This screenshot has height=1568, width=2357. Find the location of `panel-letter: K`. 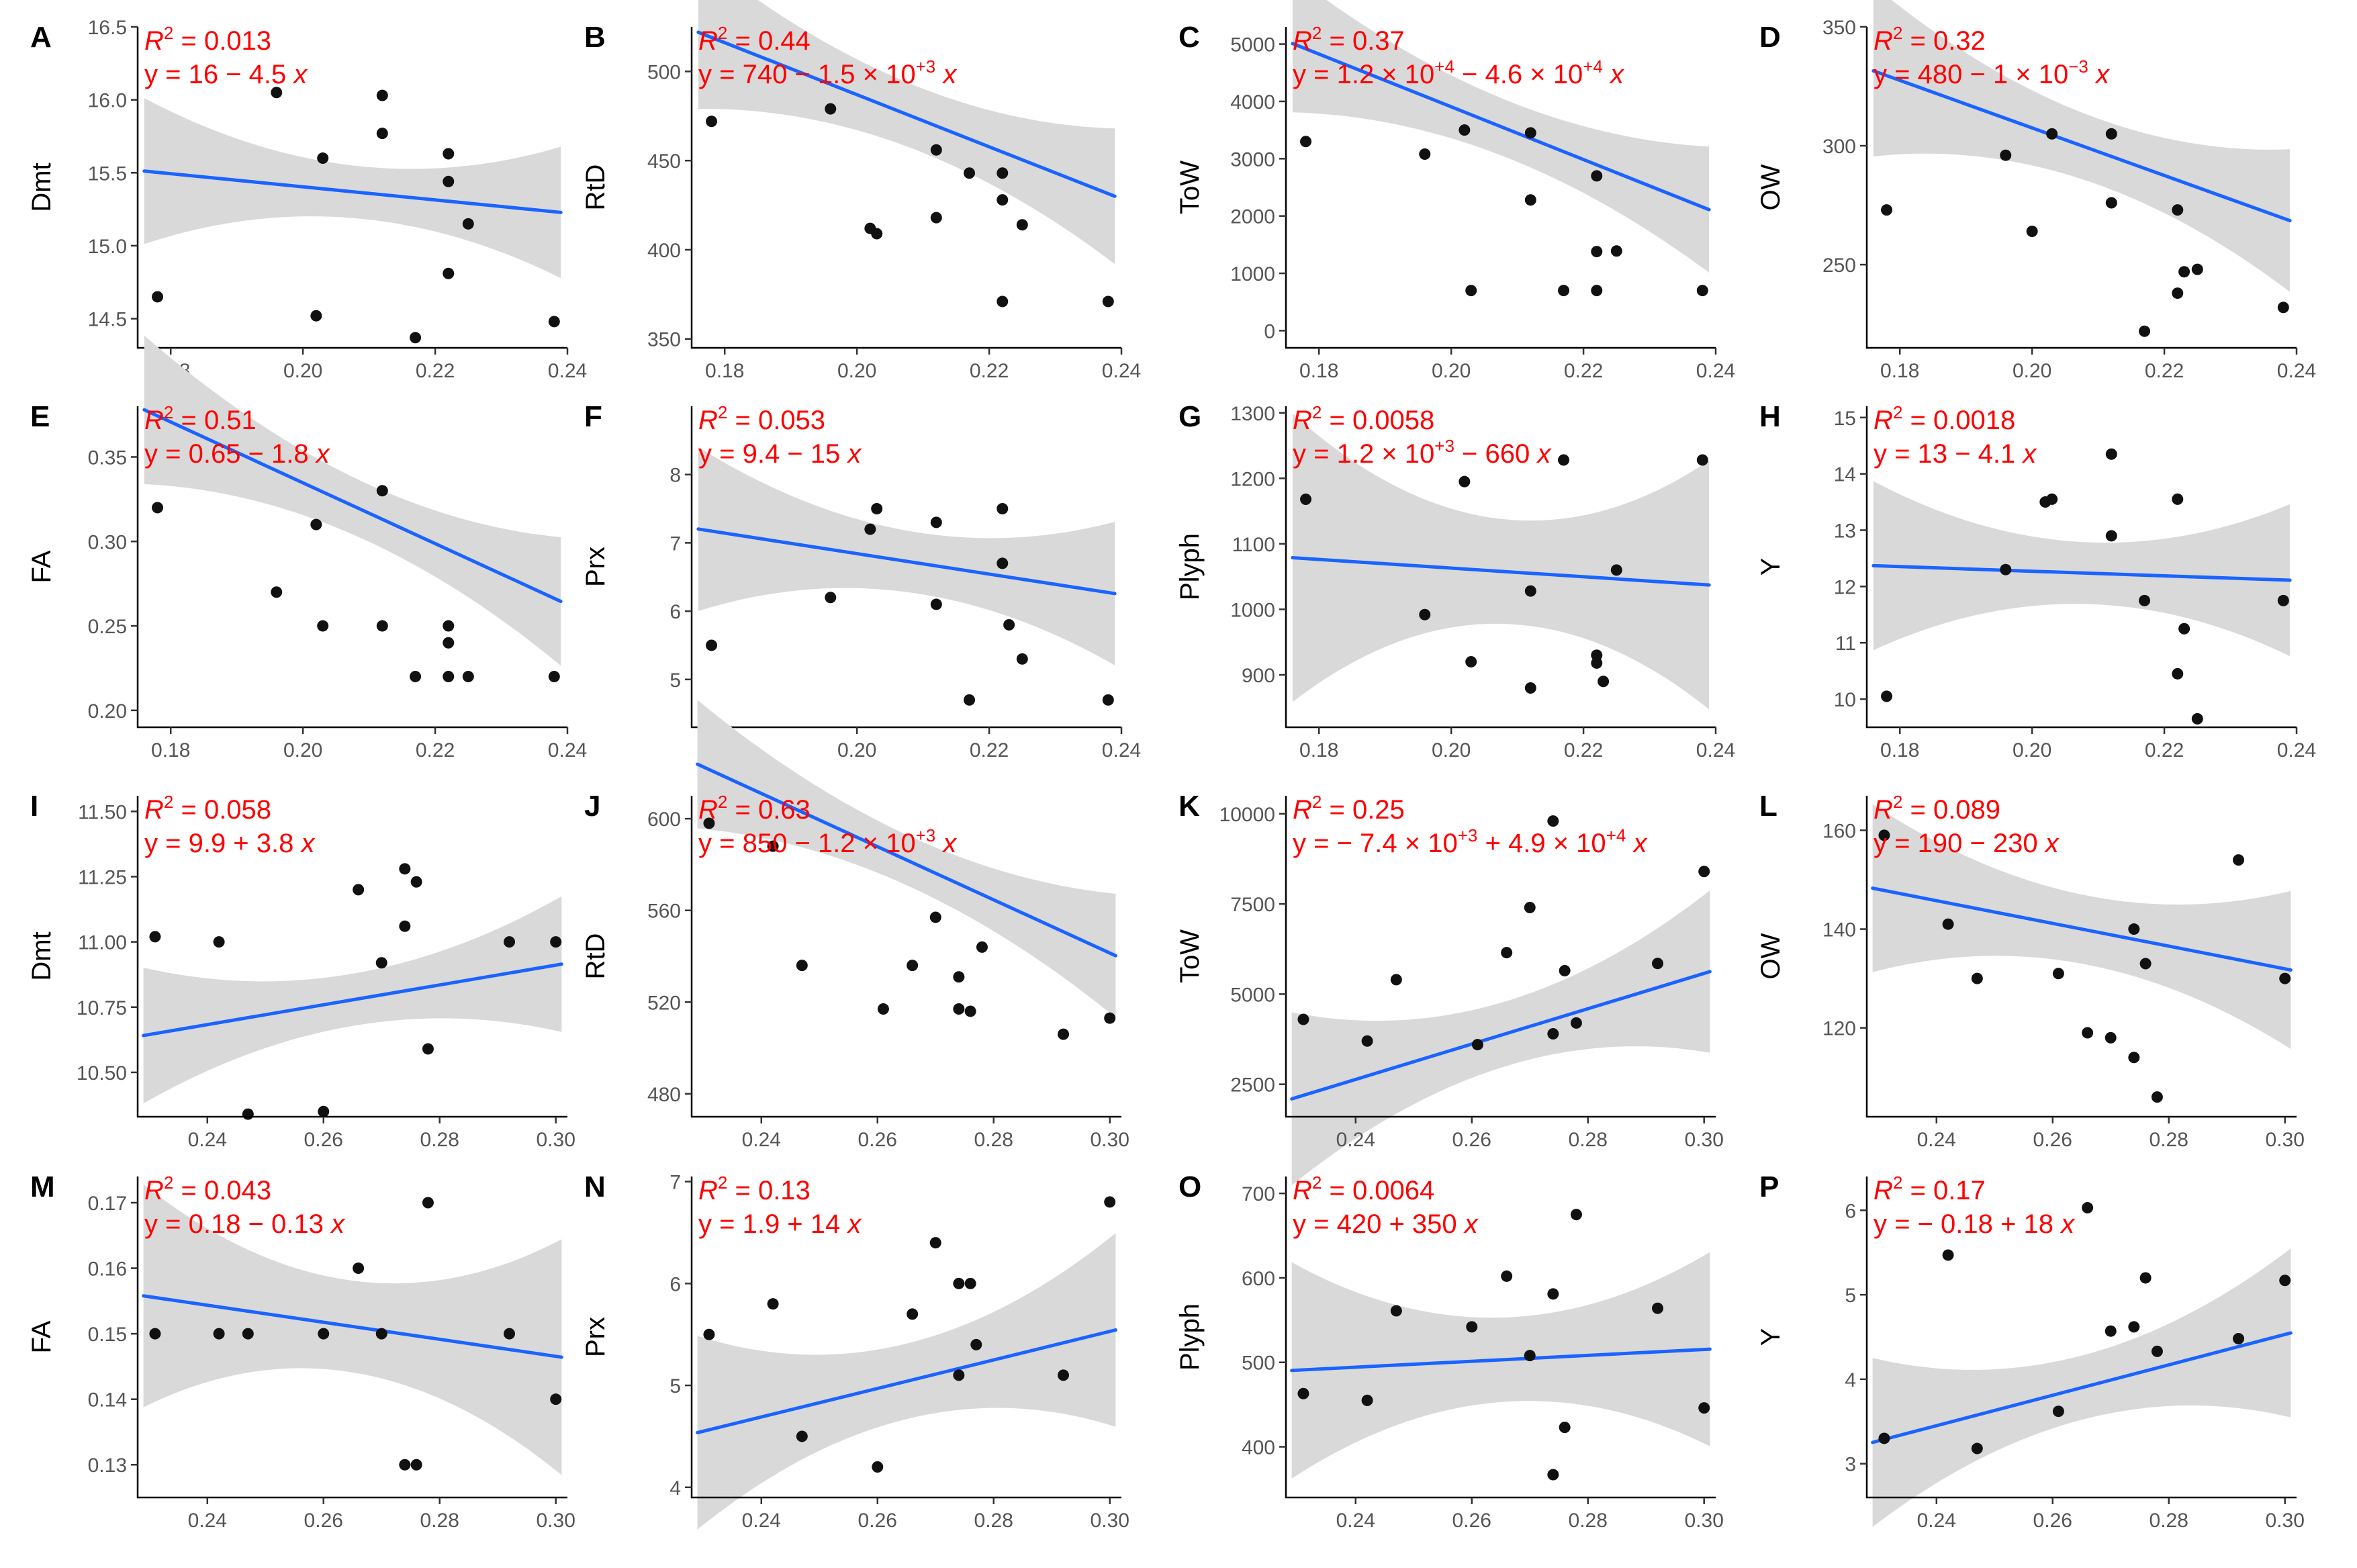

panel-letter: K is located at coordinates (1189, 806).